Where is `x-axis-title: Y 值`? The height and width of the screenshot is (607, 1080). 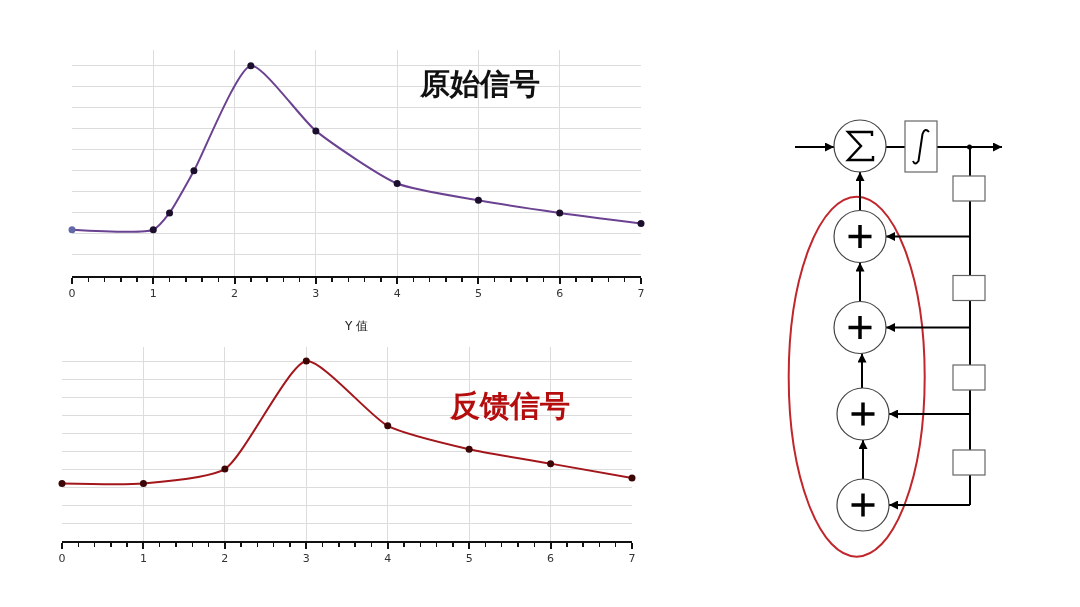 x-axis-title: Y 值 is located at coordinates (356, 325).